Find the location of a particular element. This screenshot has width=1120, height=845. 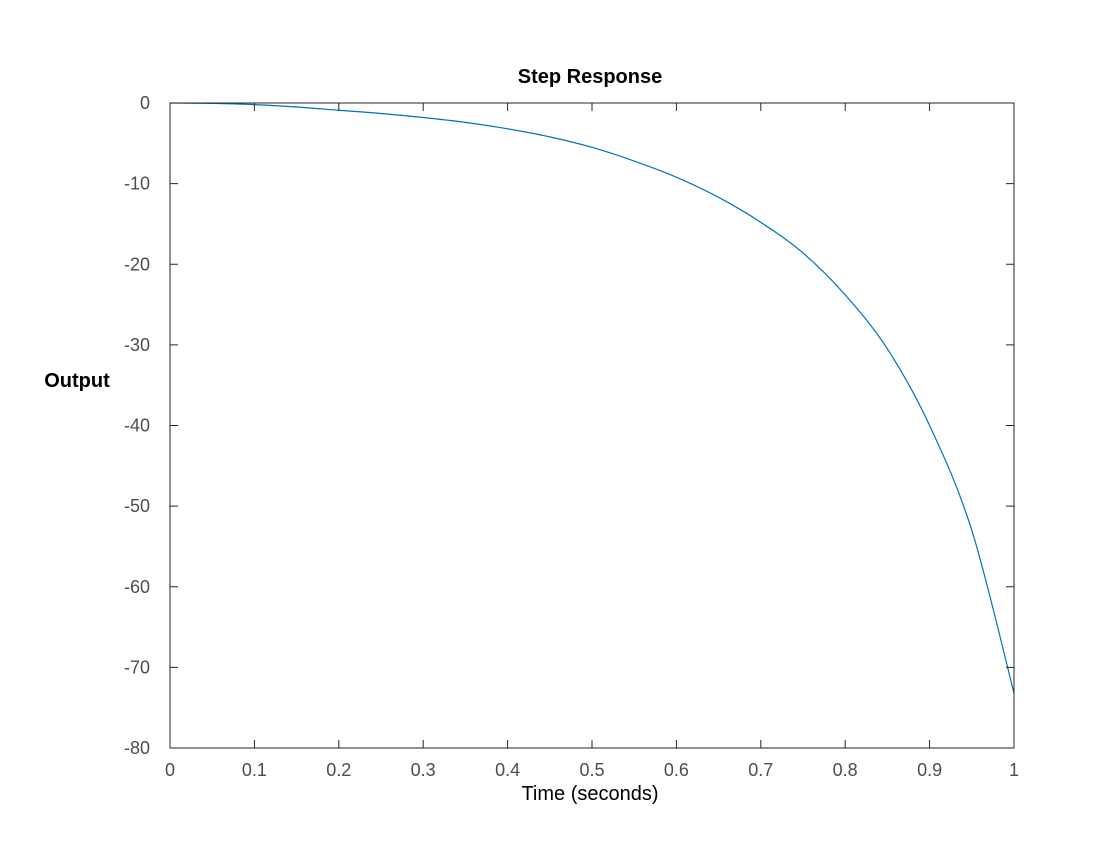

x-tick-label: 0.2 is located at coordinates (338, 770).